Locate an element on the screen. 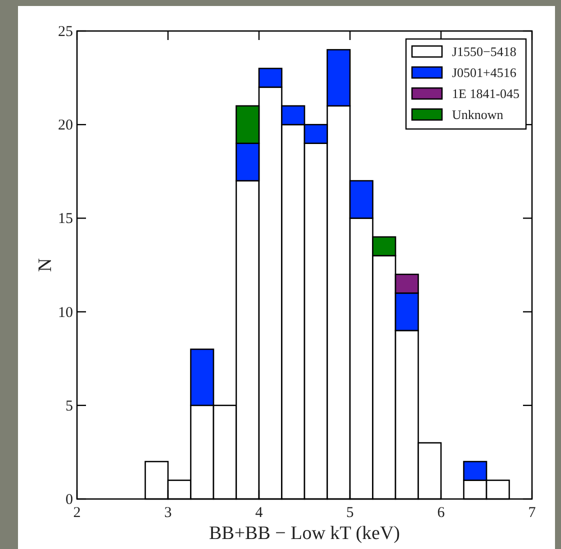 The width and height of the screenshot is (561, 549). y-tick-label: 25 is located at coordinates (65, 32).